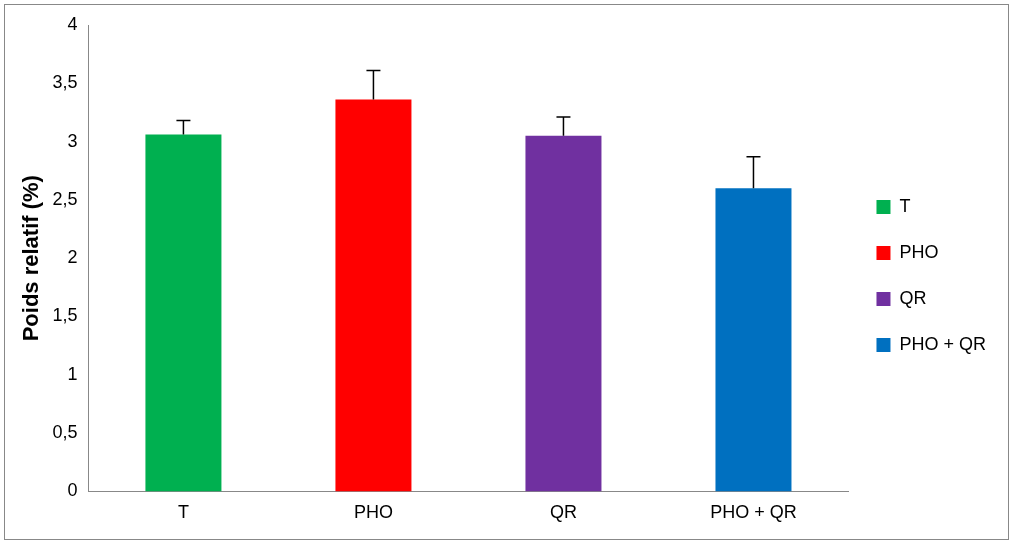 The image size is (1013, 544). What do you see at coordinates (905, 205) in the screenshot?
I see `legend-label: T` at bounding box center [905, 205].